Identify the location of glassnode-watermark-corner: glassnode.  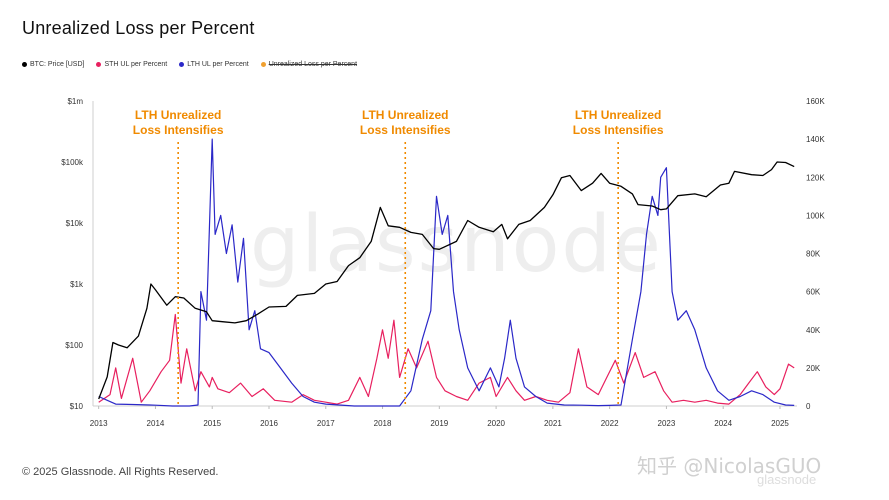
(787, 479).